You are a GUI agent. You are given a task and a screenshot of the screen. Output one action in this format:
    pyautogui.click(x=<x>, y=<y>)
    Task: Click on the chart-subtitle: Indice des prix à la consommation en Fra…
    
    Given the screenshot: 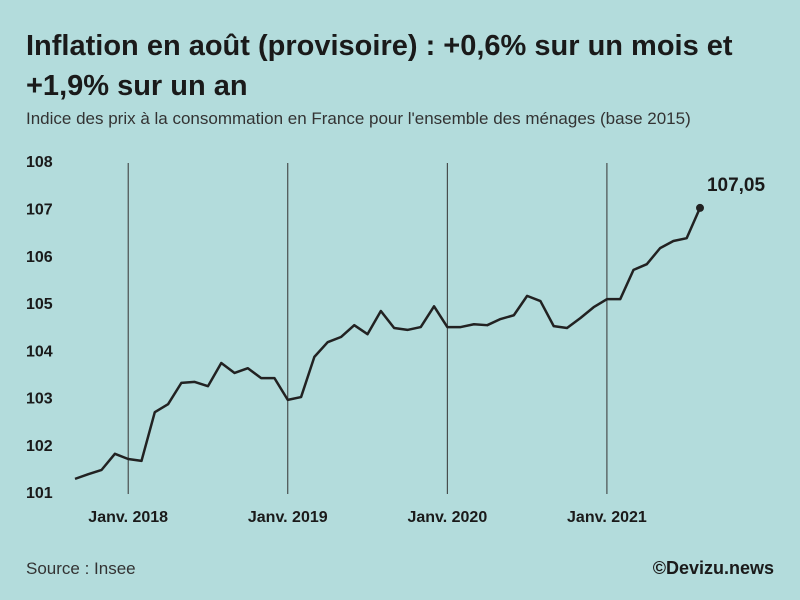 What is the action you would take?
    pyautogui.click(x=358, y=118)
    